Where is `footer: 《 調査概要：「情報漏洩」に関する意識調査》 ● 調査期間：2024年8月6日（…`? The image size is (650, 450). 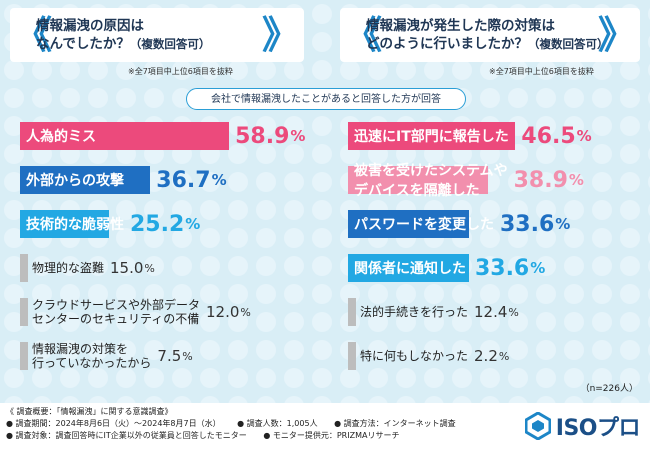
footer: 《 調査概要：「情報漏洩」に関する意識調査》 ● 調査期間：2024年8月6日（… is located at coordinates (325, 426).